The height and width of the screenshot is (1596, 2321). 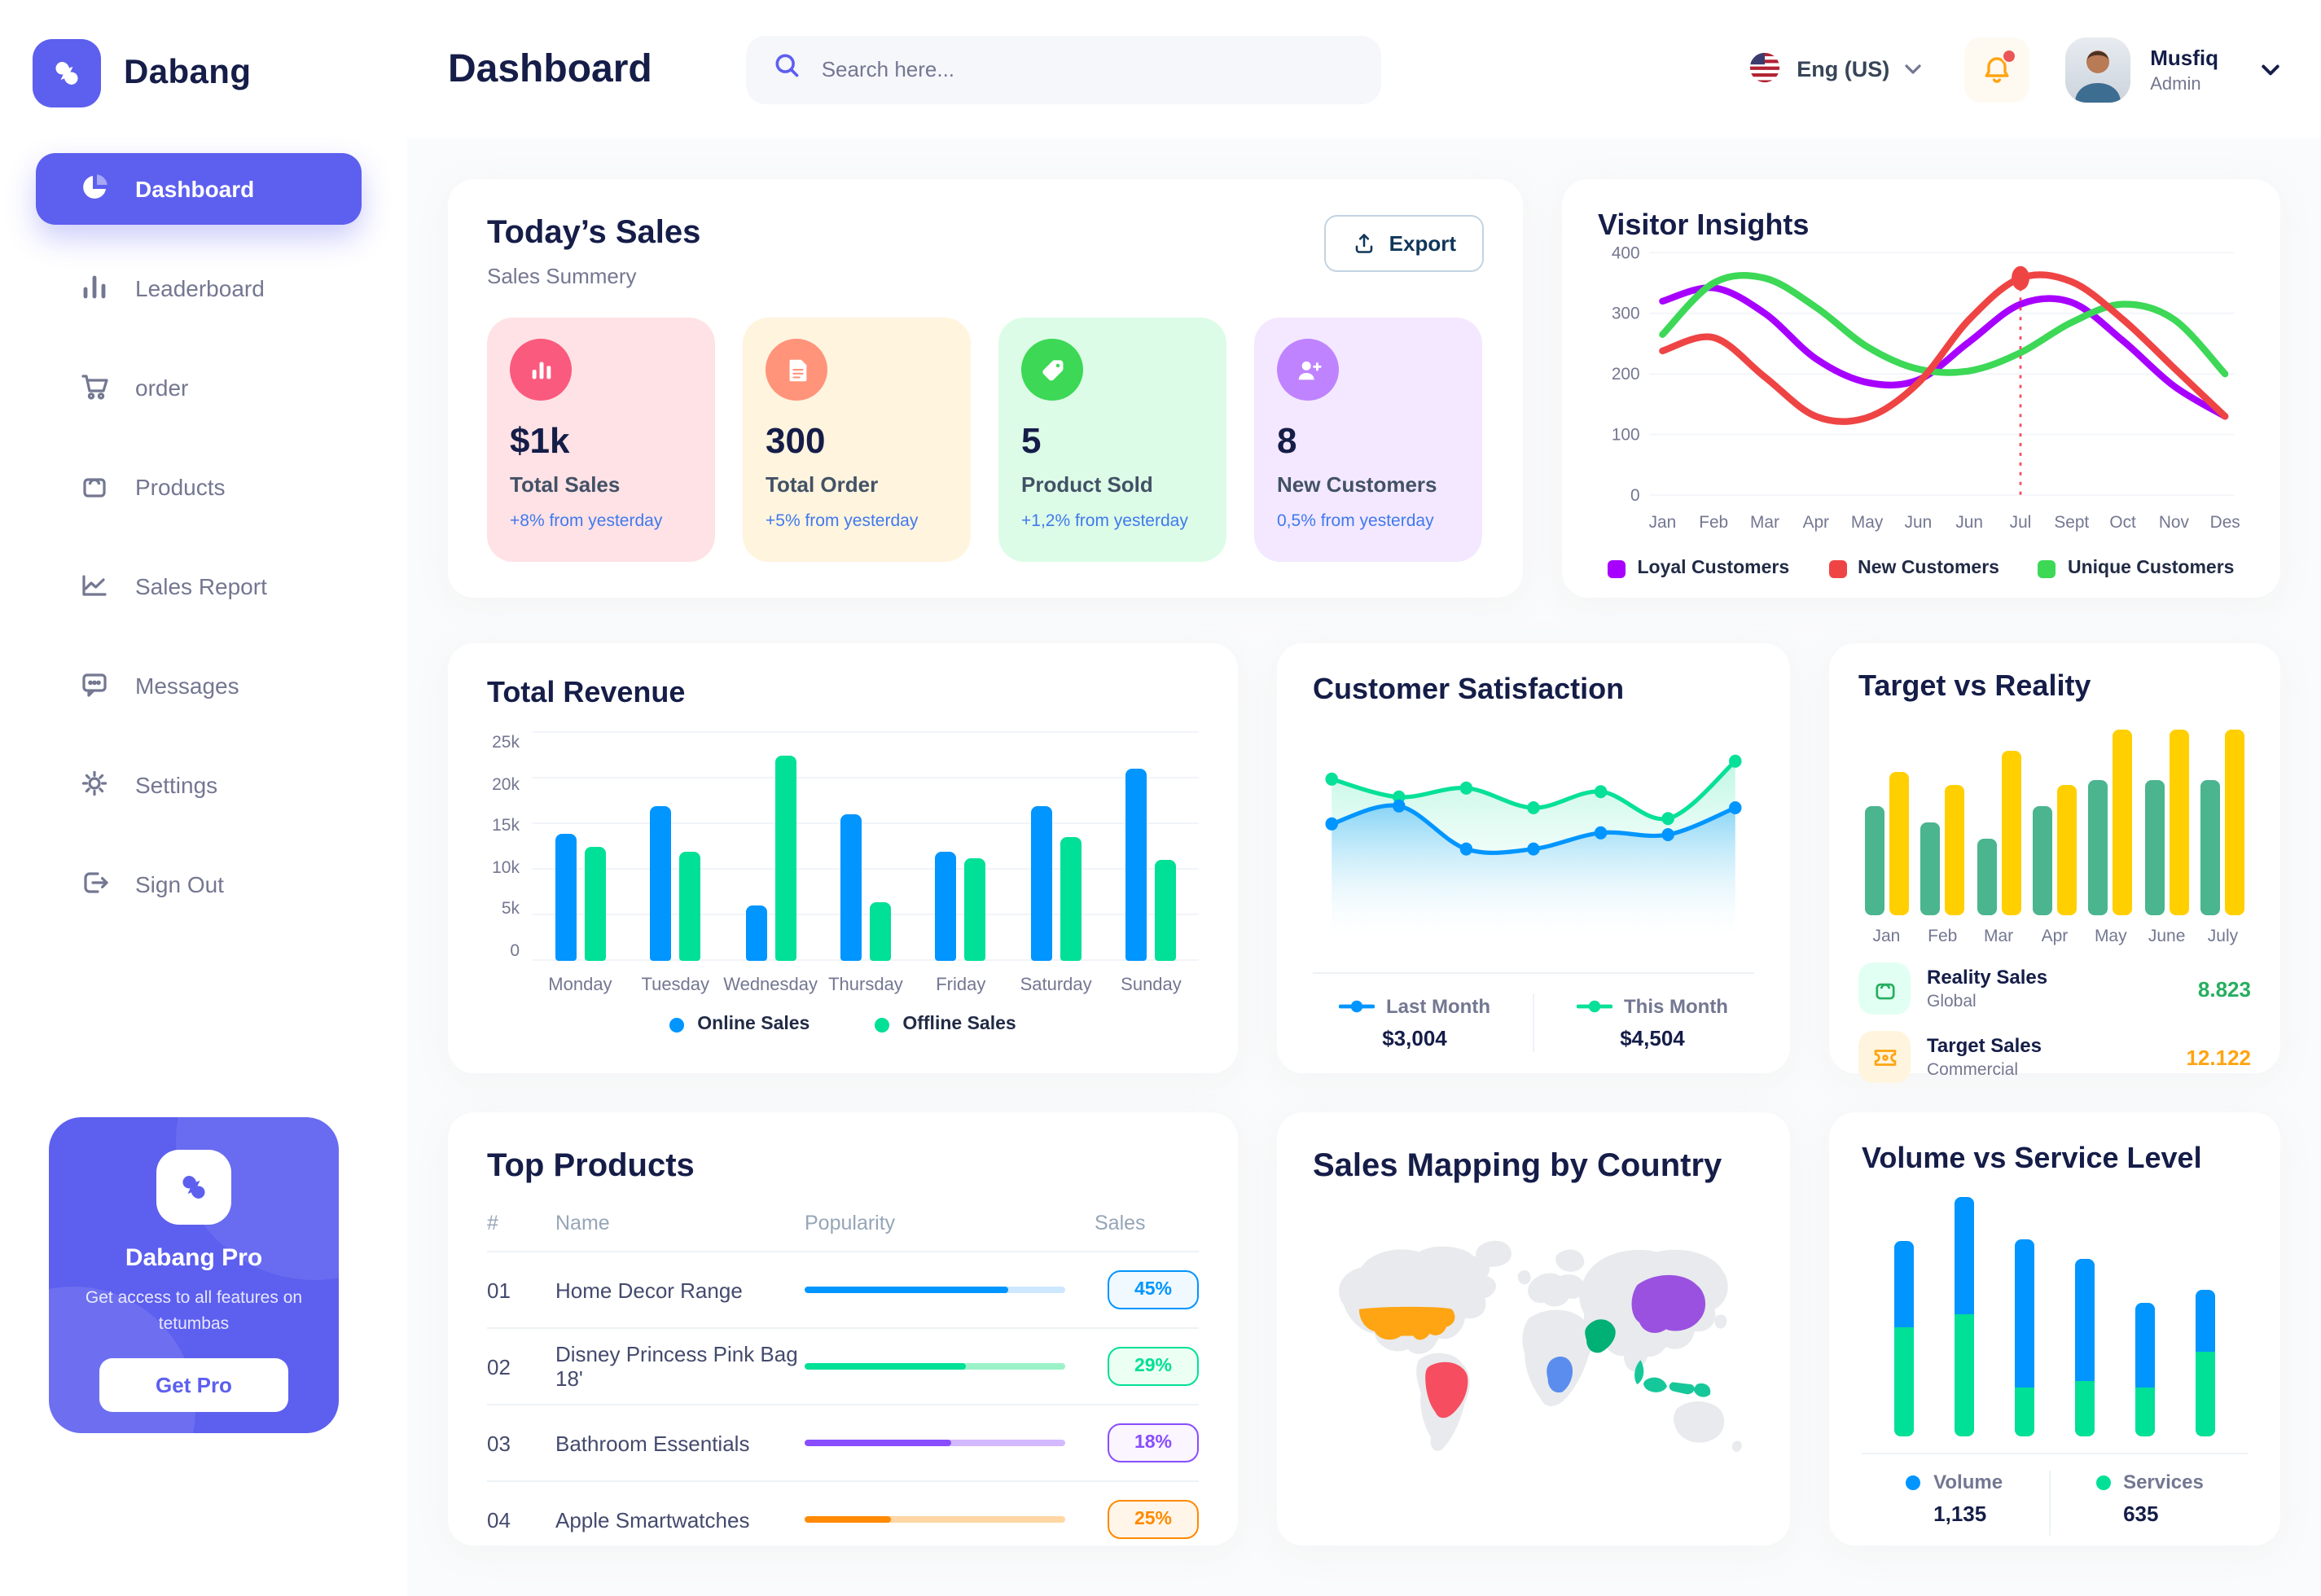 What do you see at coordinates (675, 985) in the screenshot?
I see `x-tick: Tuesday` at bounding box center [675, 985].